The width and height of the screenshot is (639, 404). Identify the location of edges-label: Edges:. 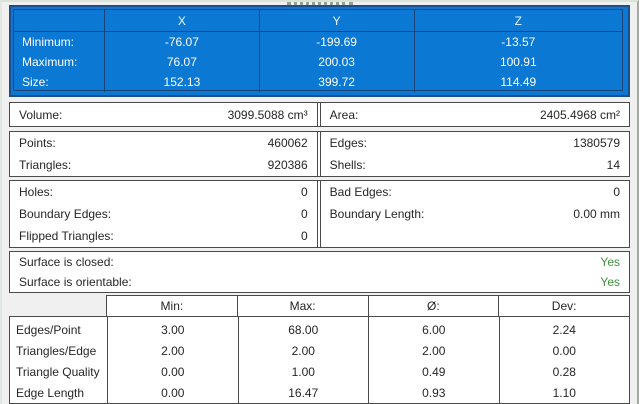
(348, 143).